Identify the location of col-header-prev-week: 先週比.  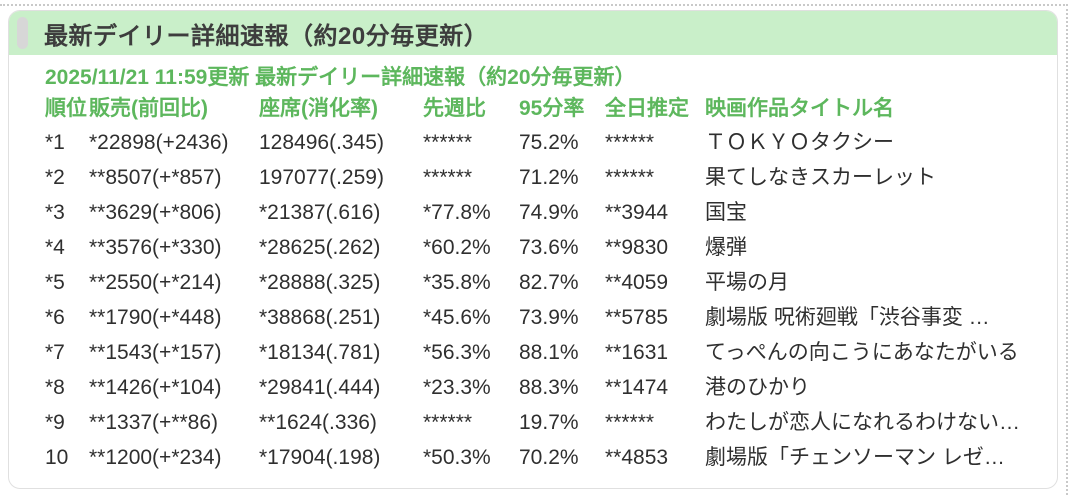
(454, 108).